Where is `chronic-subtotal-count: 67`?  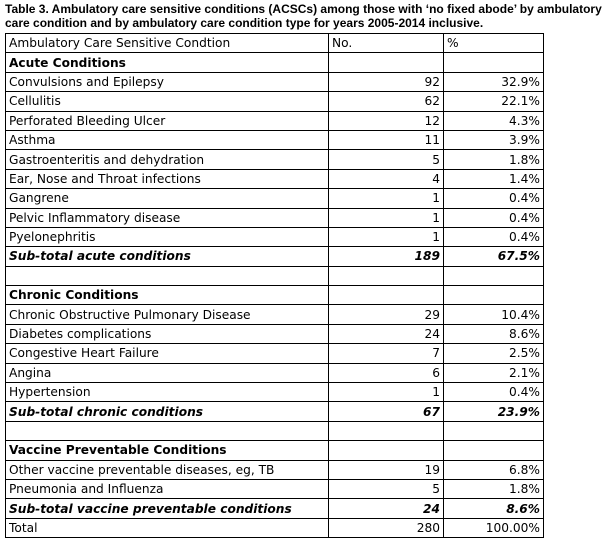
chronic-subtotal-count: 67 is located at coordinates (386, 411).